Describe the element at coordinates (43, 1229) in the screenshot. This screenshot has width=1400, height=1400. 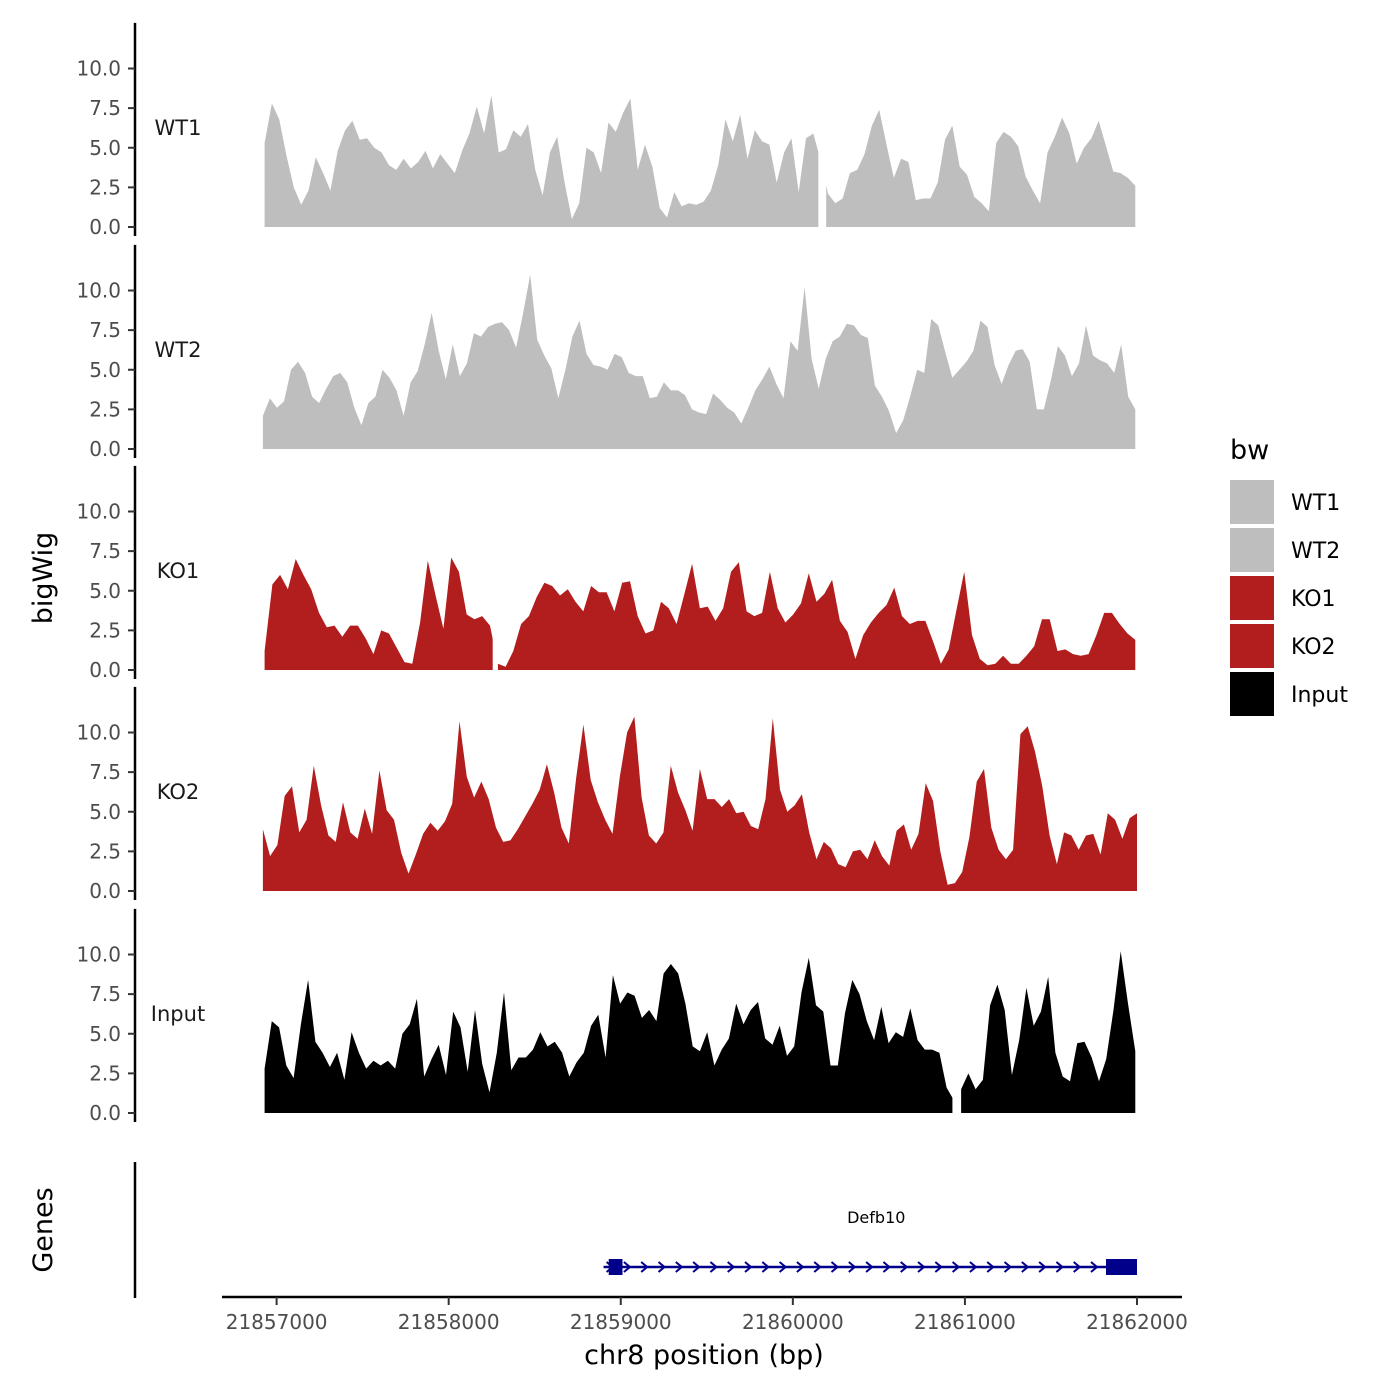
I see `genes-axis-title: Genes` at that location.